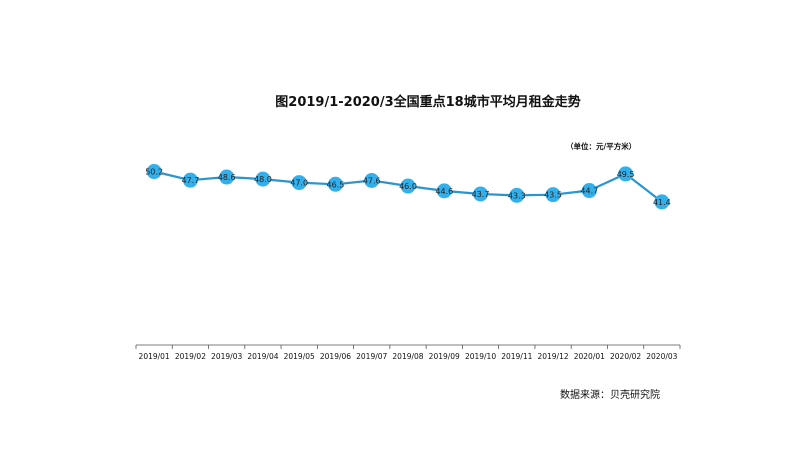 This screenshot has height=450, width=800. I want to click on x-tick-label: 2019/12, so click(552, 356).